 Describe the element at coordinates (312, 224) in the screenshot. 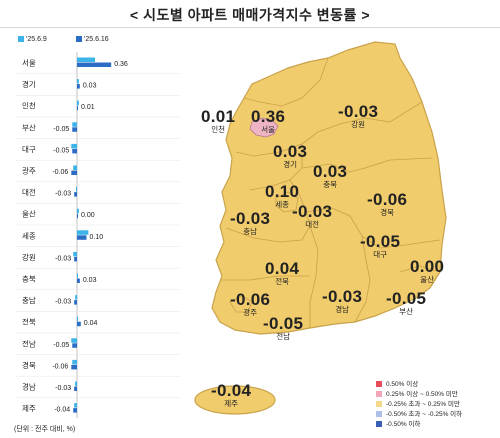

I see `region-name: 대전` at that location.